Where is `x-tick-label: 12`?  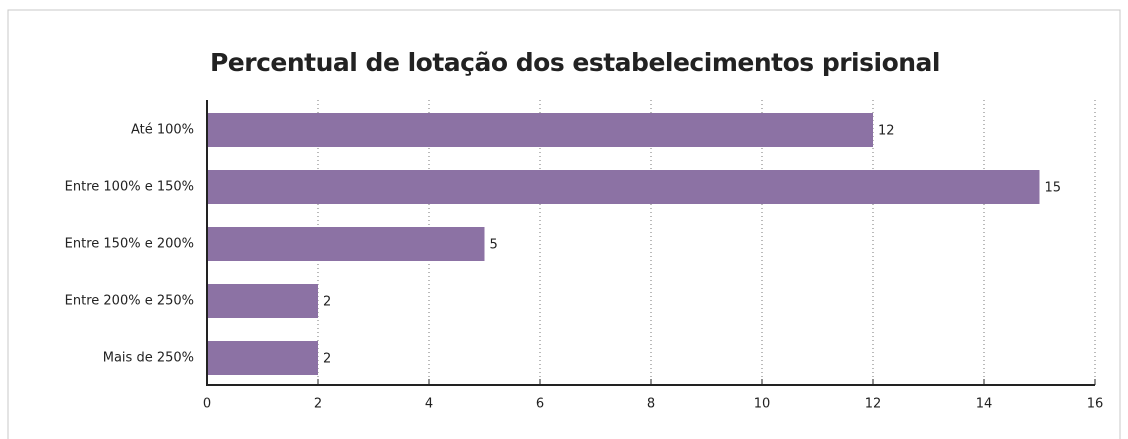
x-tick-label: 12 is located at coordinates (873, 404).